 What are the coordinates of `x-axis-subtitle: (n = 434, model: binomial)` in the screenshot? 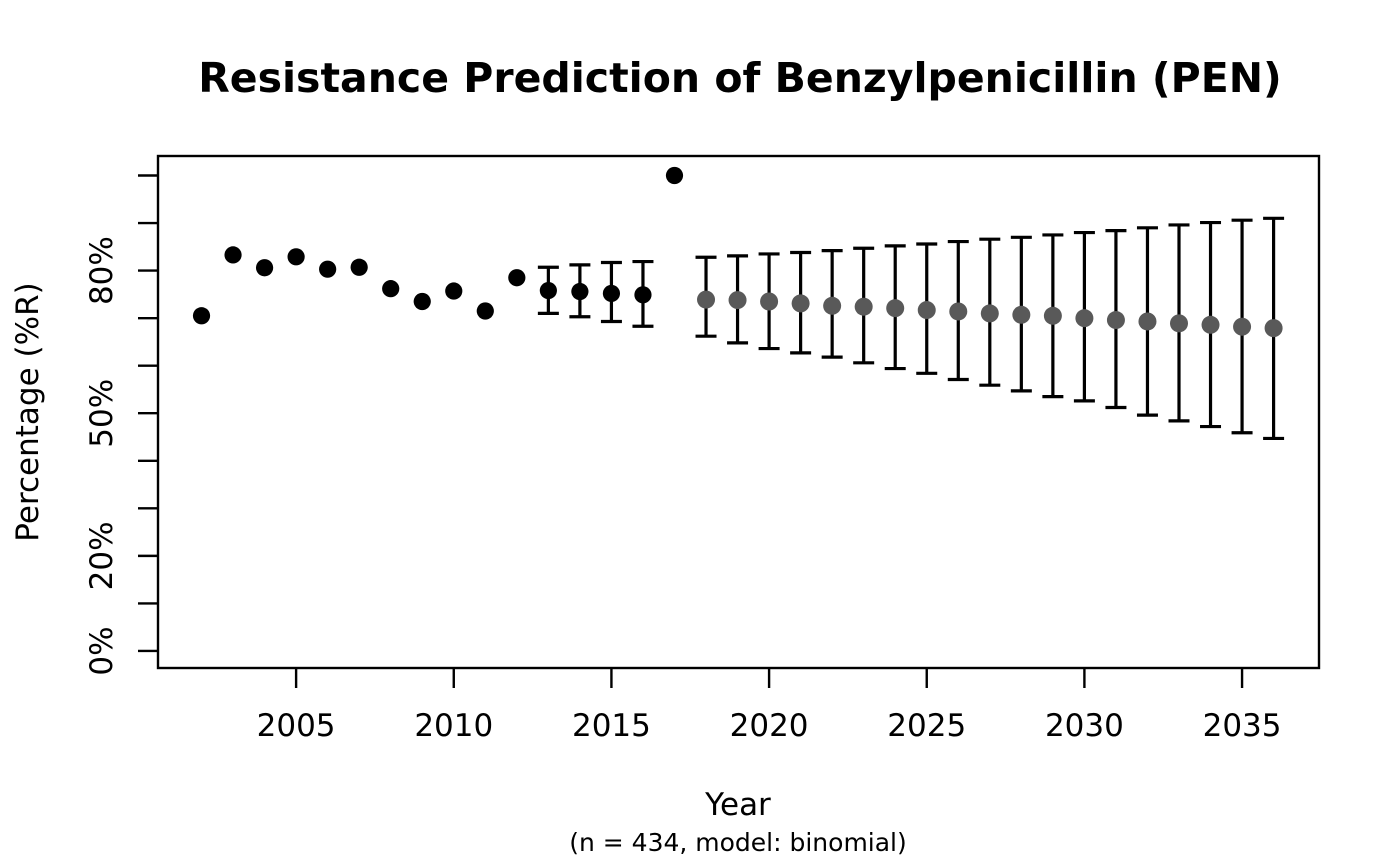 It's located at (738, 842).